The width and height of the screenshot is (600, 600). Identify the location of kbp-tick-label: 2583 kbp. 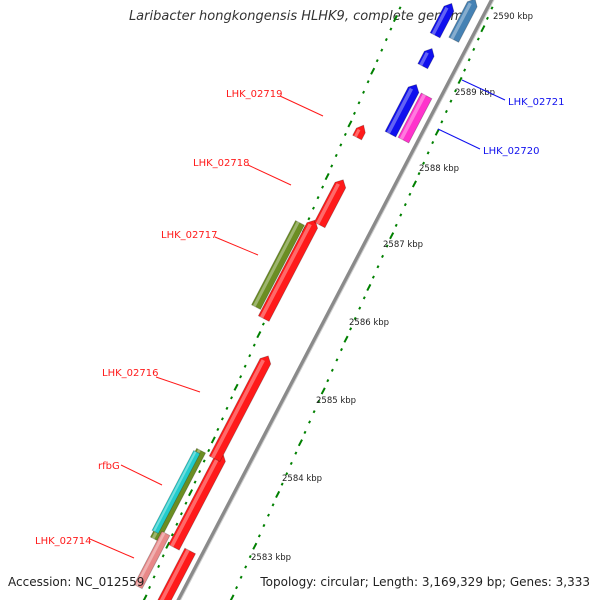
(271, 558).